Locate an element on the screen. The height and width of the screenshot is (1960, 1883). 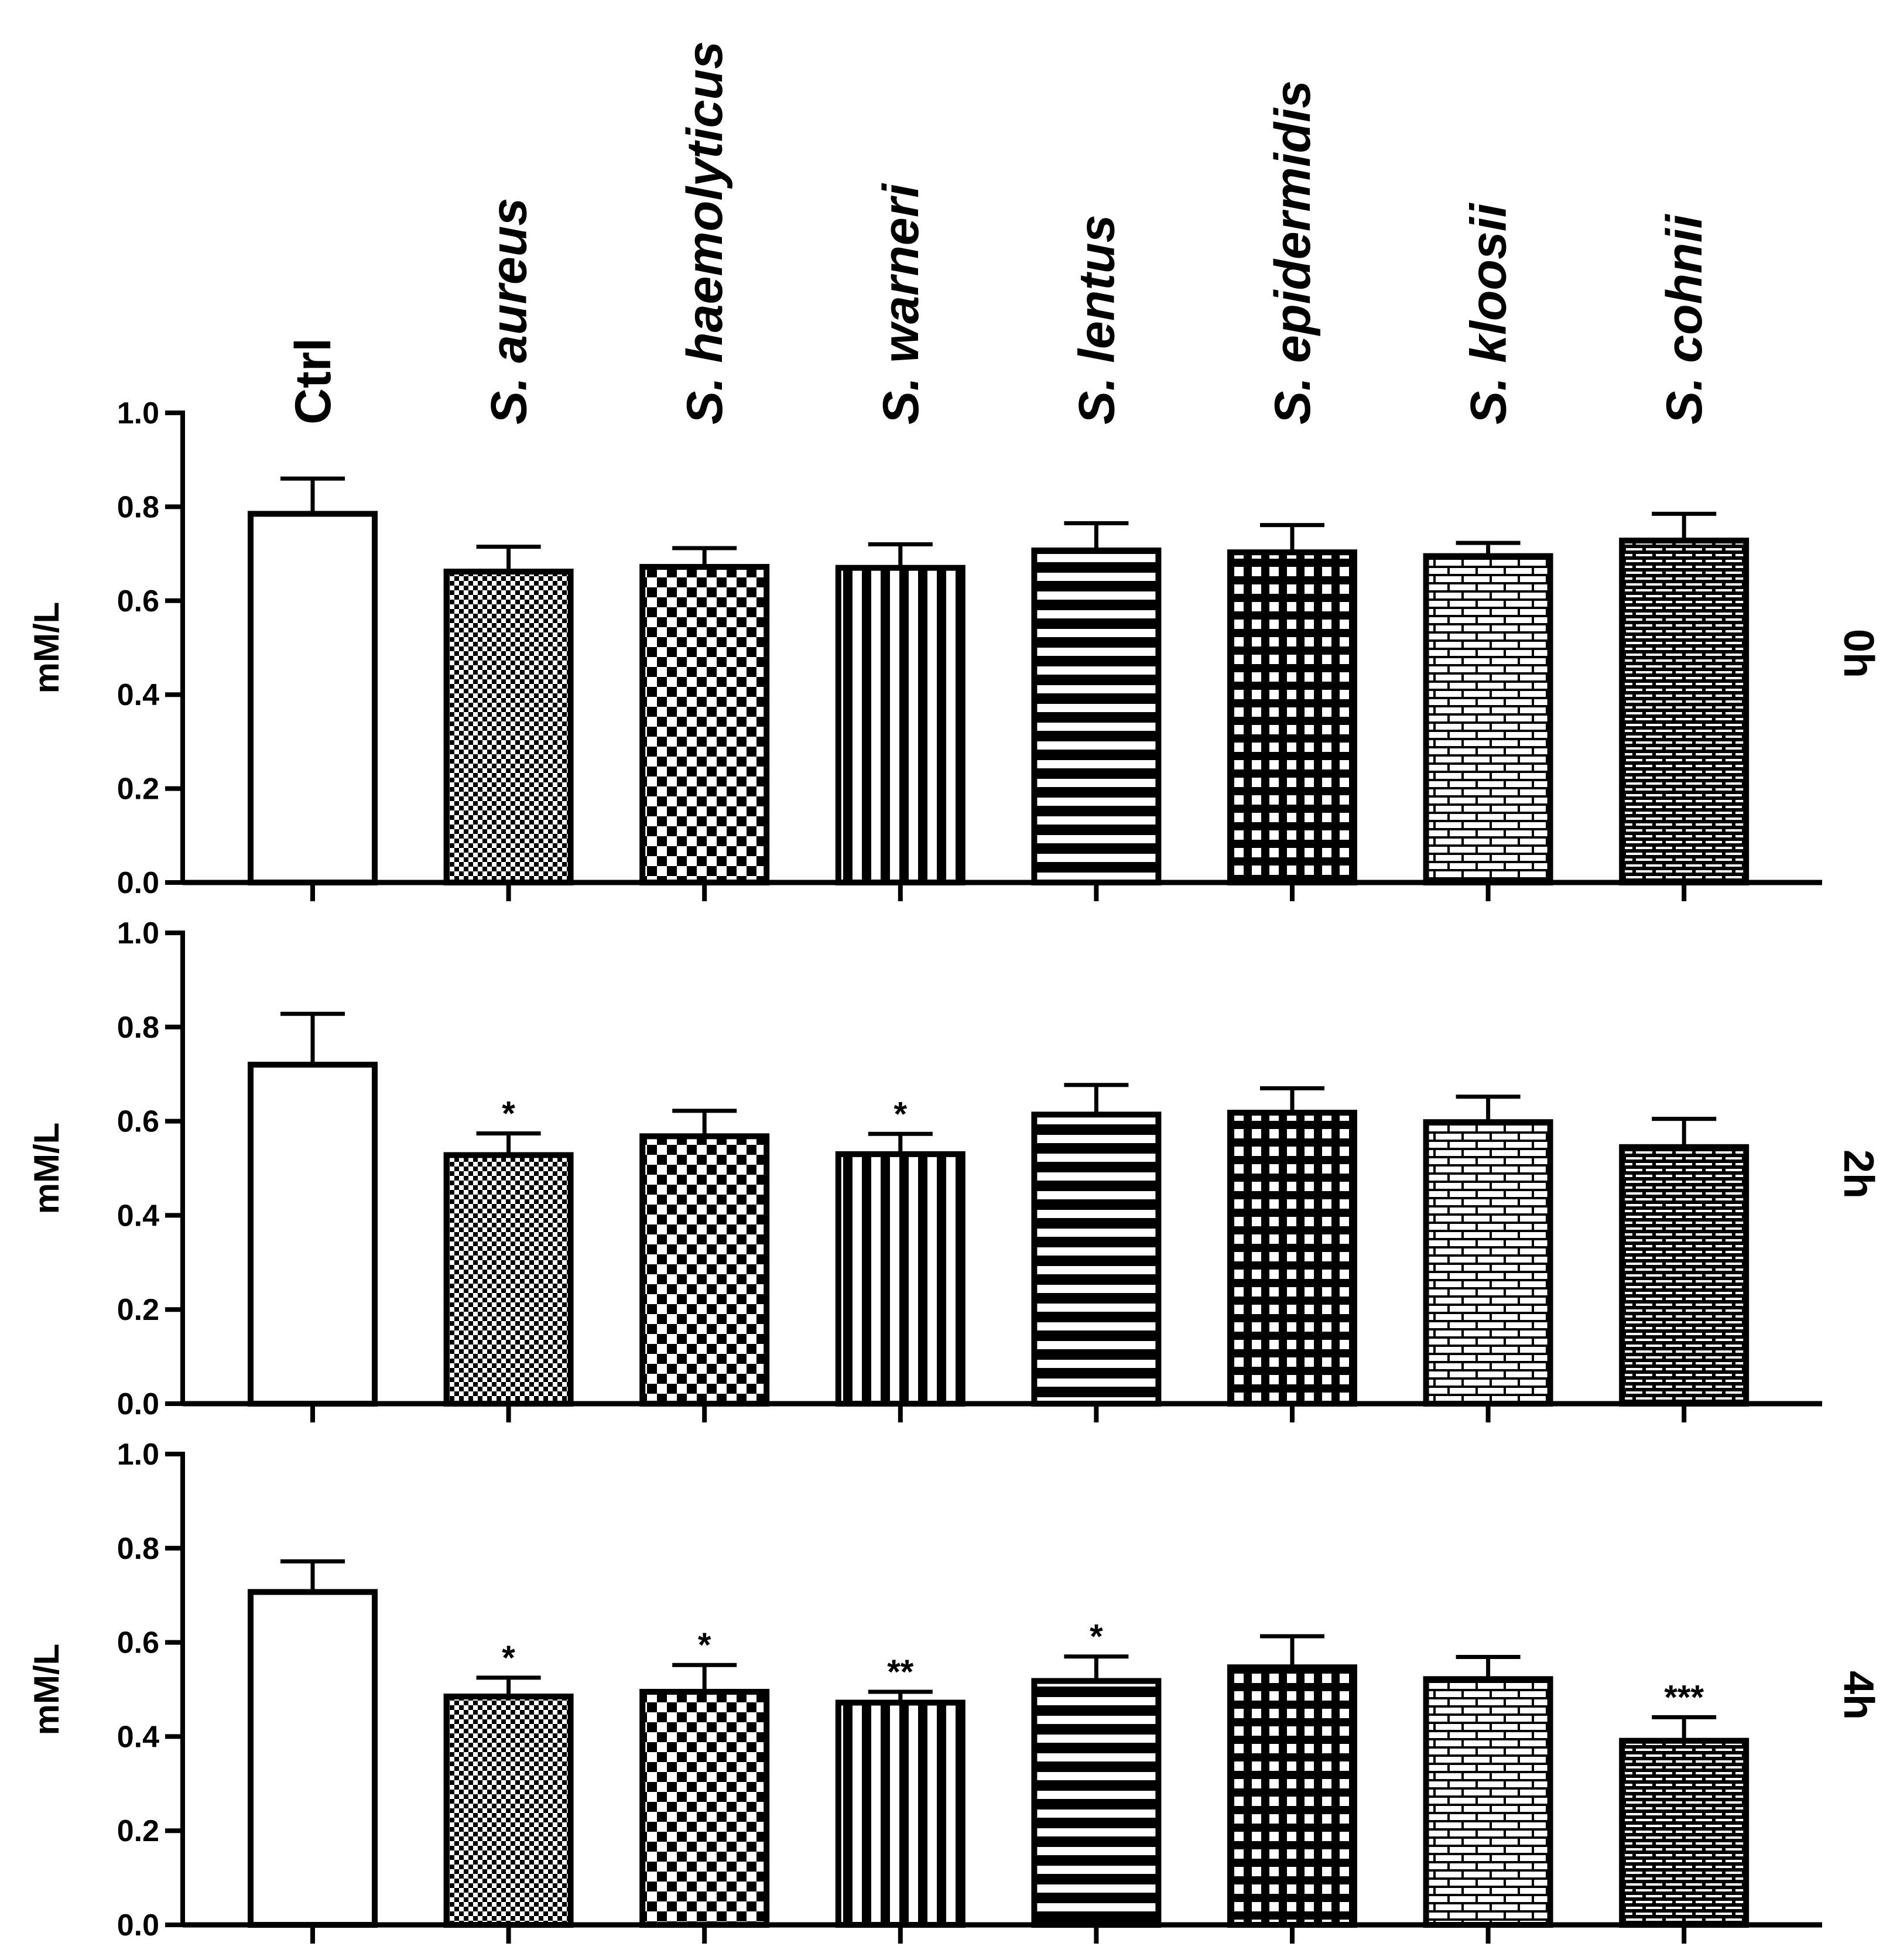
category-label: S. haemolyticus is located at coordinates (705, 233).